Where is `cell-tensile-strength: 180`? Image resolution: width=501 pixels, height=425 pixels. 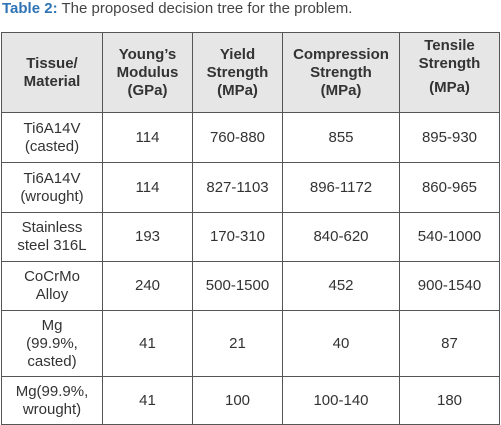
cell-tensile-strength: 180 is located at coordinates (449, 400).